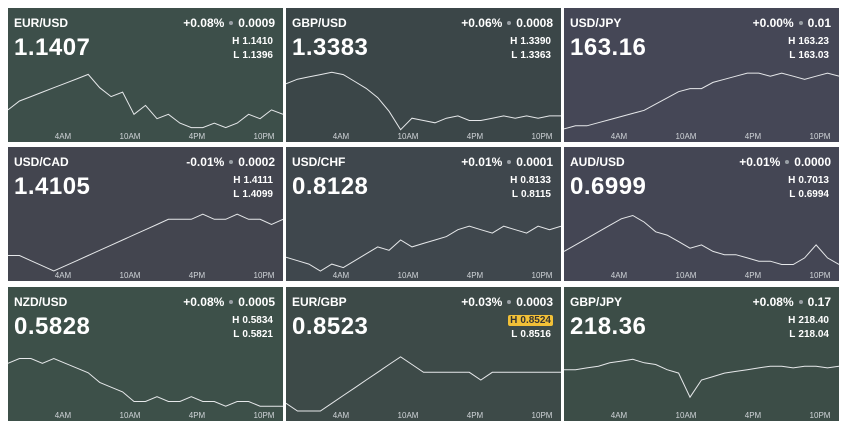  Describe the element at coordinates (813, 194) in the screenshot. I see `low-value: 0.6994` at that location.